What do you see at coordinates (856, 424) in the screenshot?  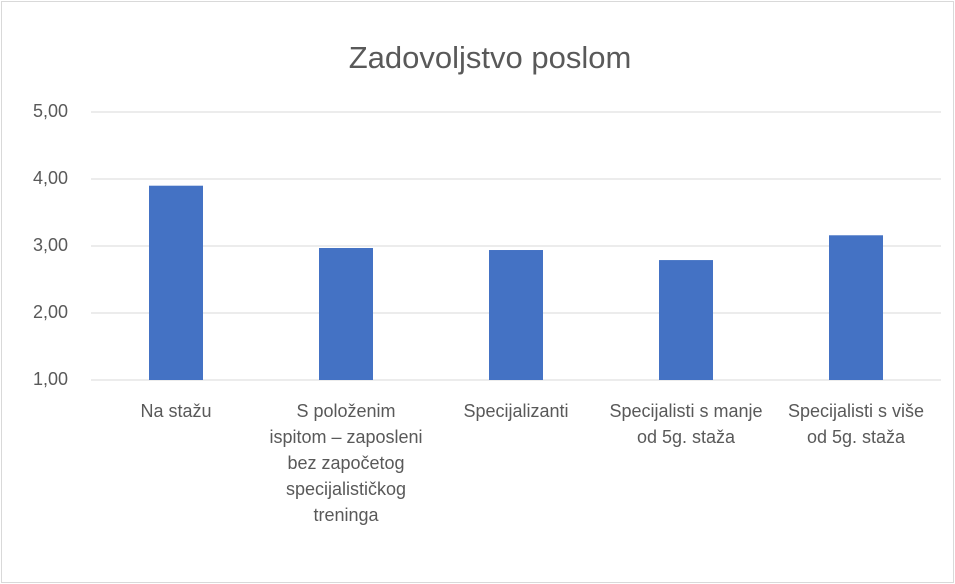 I see `x-tick-label: Specijalisti s više od 5g. staža` at bounding box center [856, 424].